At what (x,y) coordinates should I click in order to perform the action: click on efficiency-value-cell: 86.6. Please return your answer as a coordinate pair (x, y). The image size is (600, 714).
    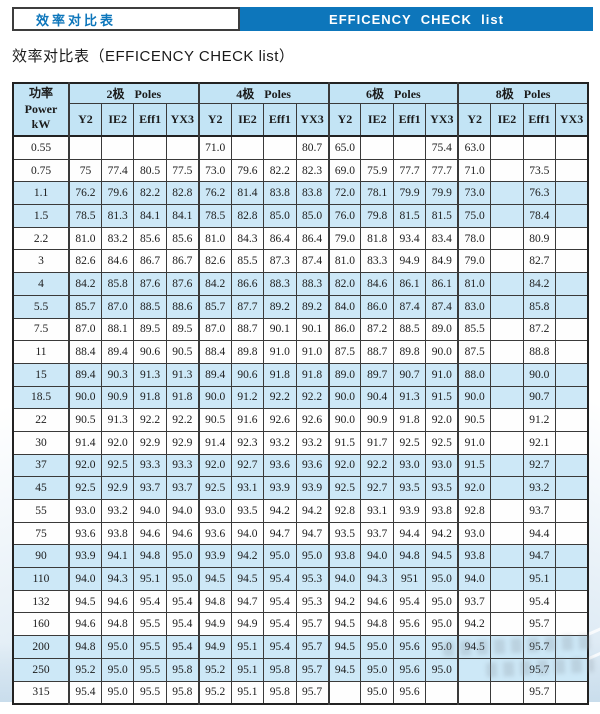
    Looking at the image, I should click on (247, 284).